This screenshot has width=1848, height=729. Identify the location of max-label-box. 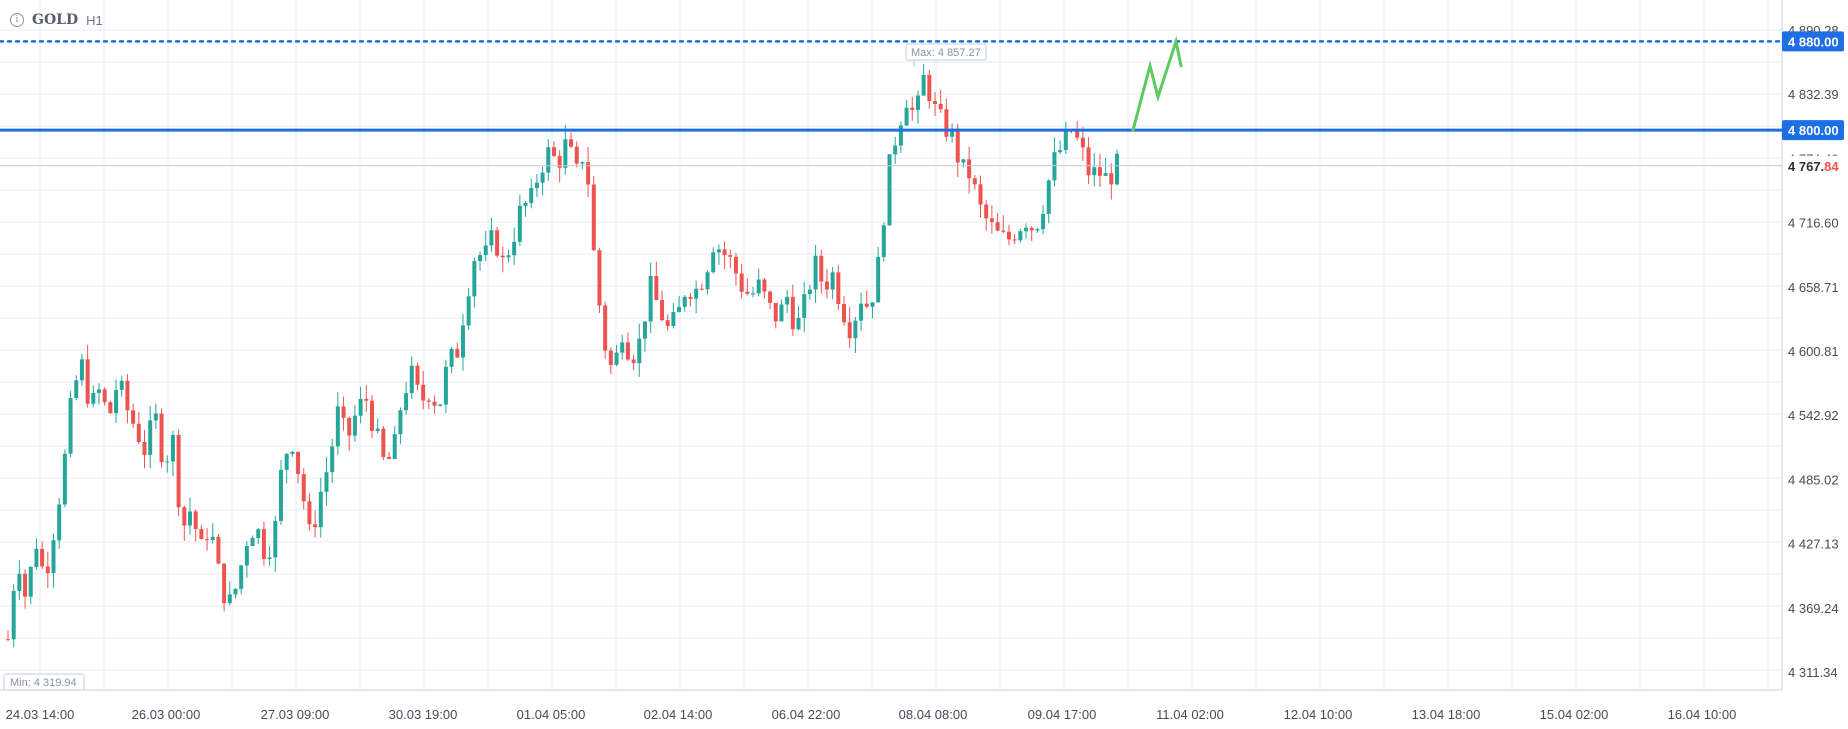
(946, 52).